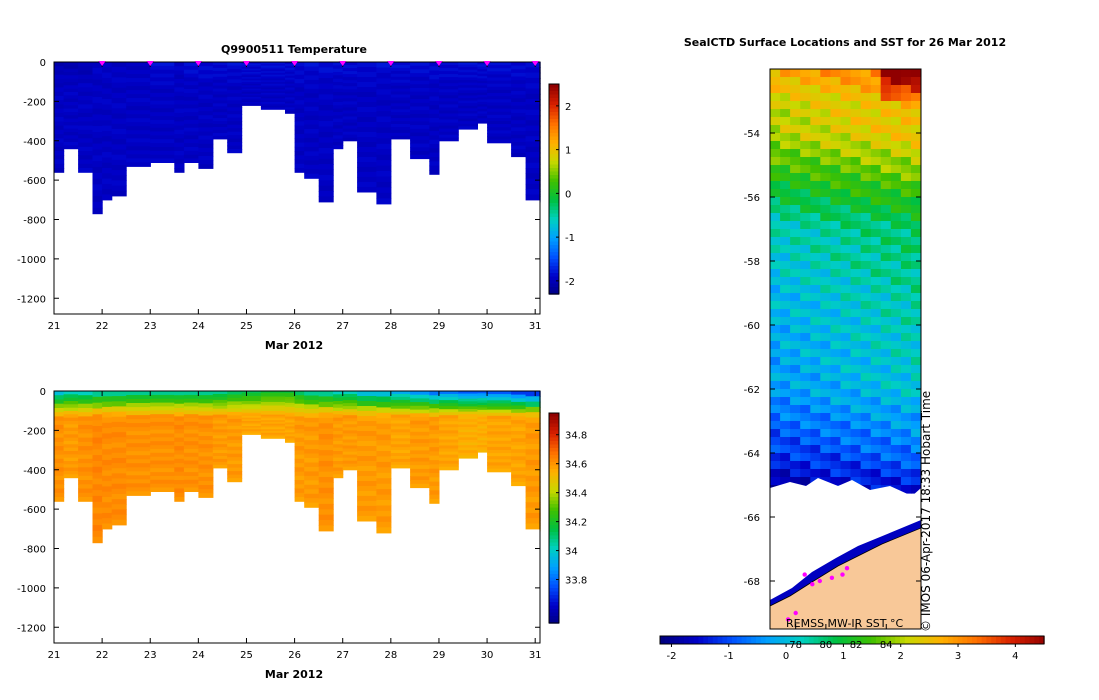 This screenshot has width=1099, height=700. What do you see at coordinates (487, 655) in the screenshot?
I see `x-tick-label: 30` at bounding box center [487, 655].